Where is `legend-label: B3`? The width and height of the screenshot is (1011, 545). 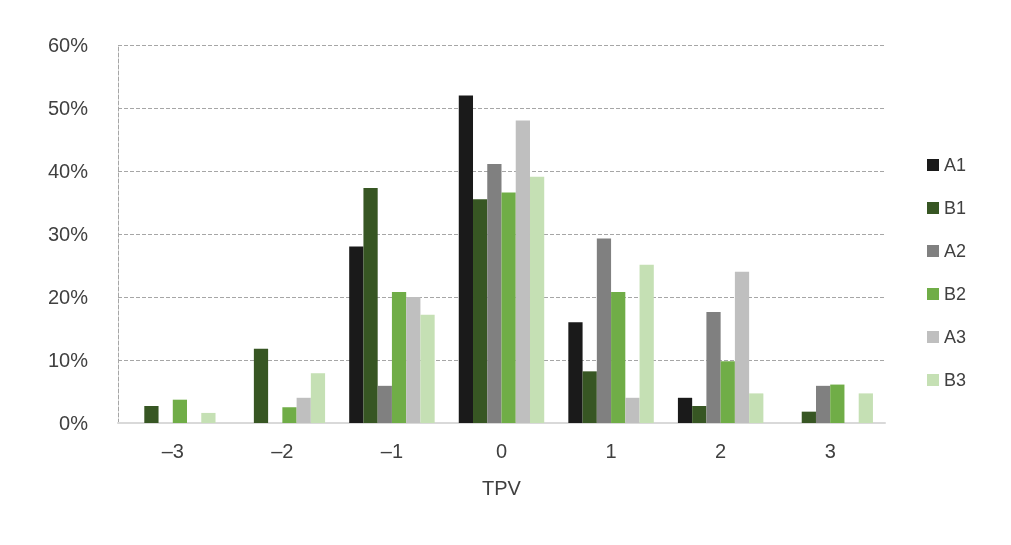 legend-label: B3 is located at coordinates (955, 380).